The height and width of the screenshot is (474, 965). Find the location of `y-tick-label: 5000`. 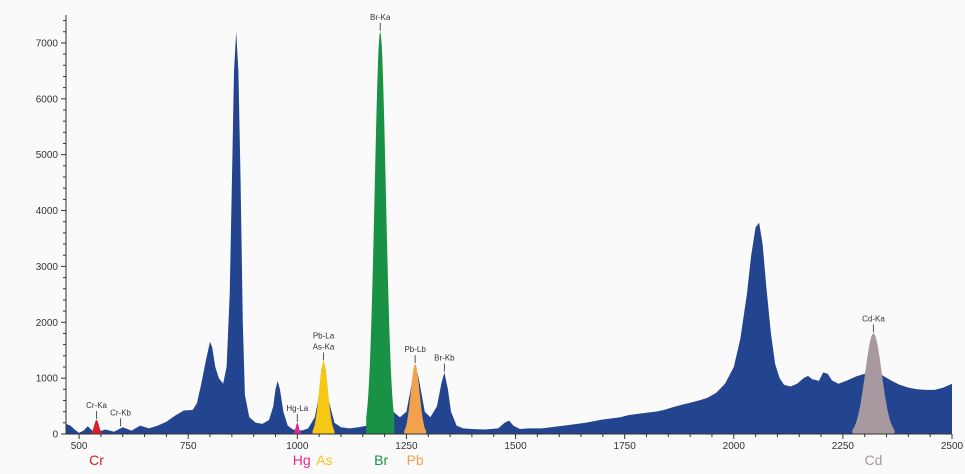

y-tick-label: 5000 is located at coordinates (47, 155).